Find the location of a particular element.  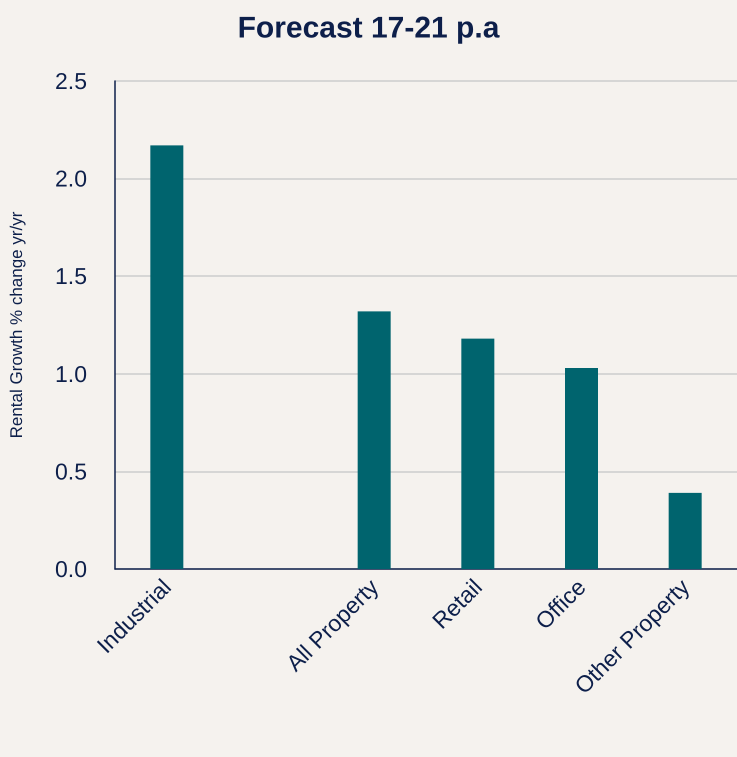

y-tick-label: 0.0 is located at coordinates (71, 569).